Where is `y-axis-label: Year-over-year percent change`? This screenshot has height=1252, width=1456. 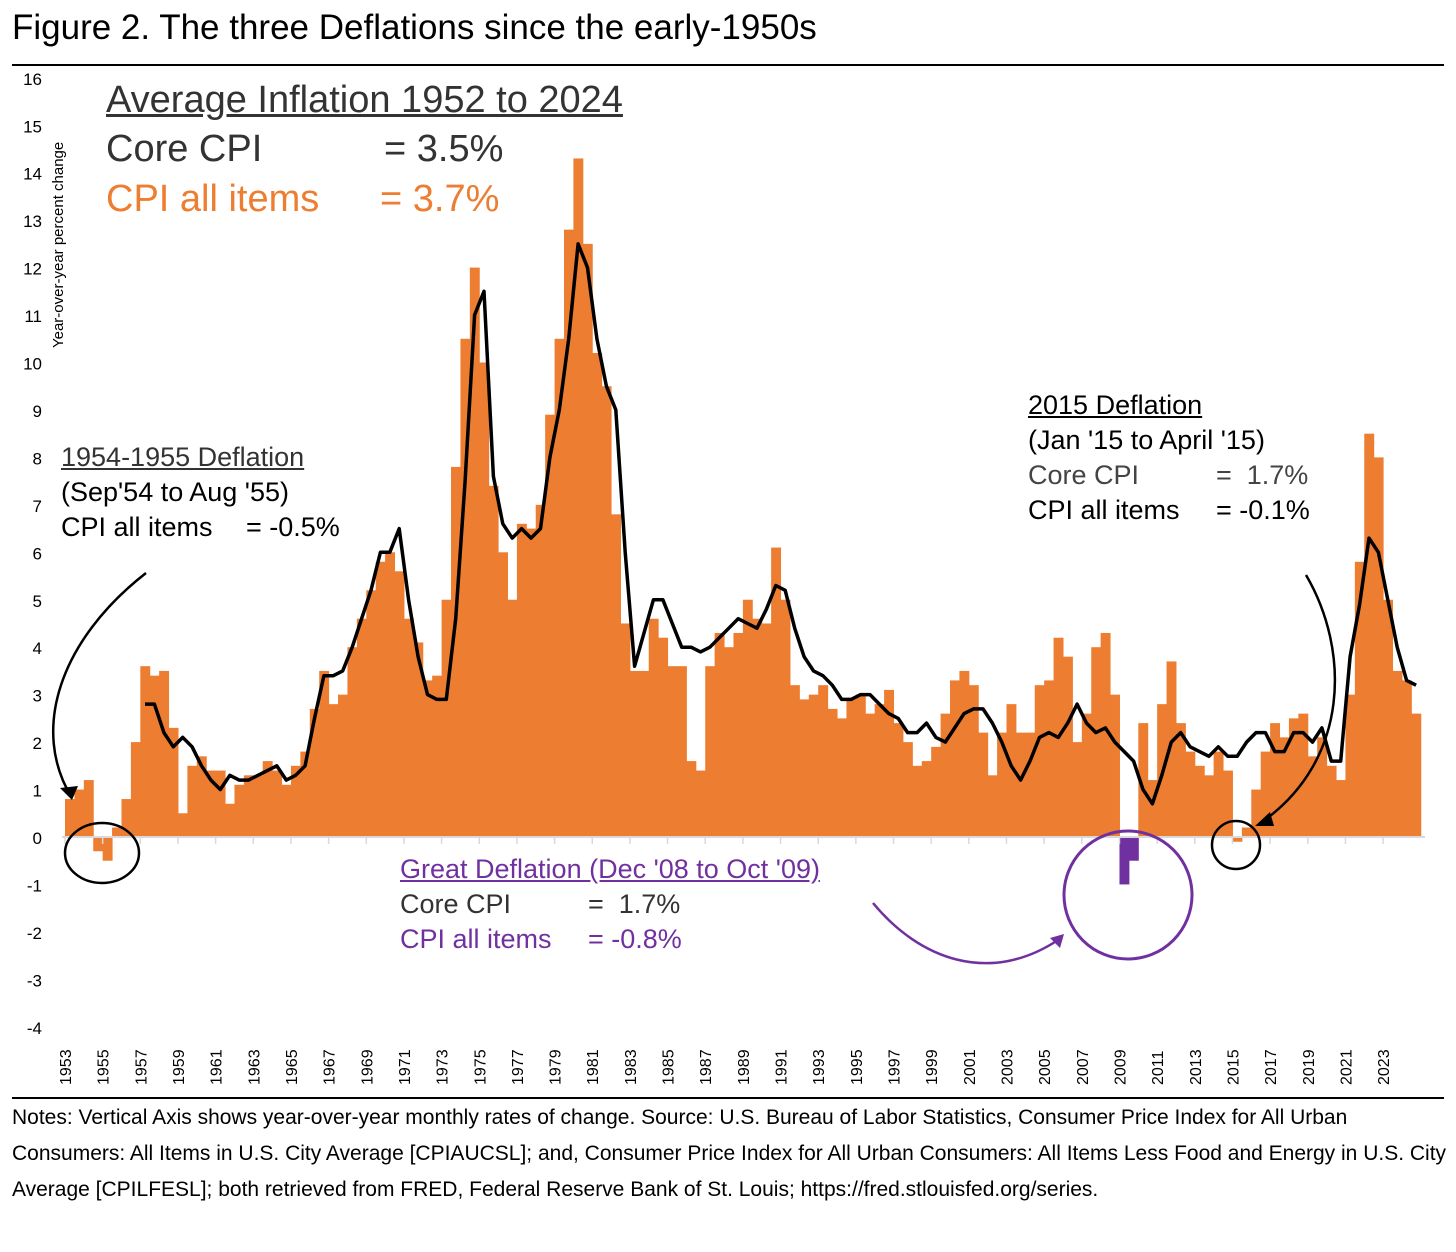 y-axis-label: Year-over-year percent change is located at coordinates (58, 244).